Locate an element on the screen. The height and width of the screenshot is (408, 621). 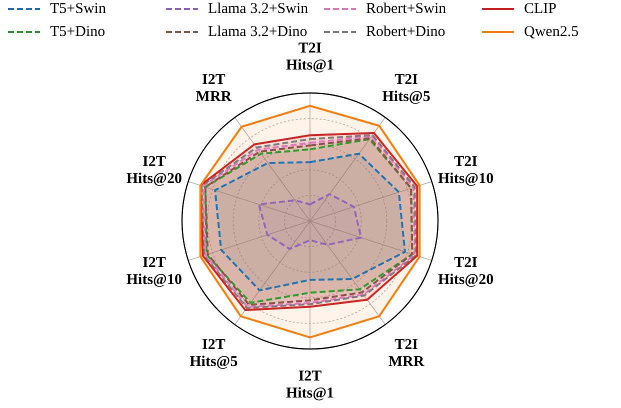
legend-label: Robert+Dino is located at coordinates (406, 32).